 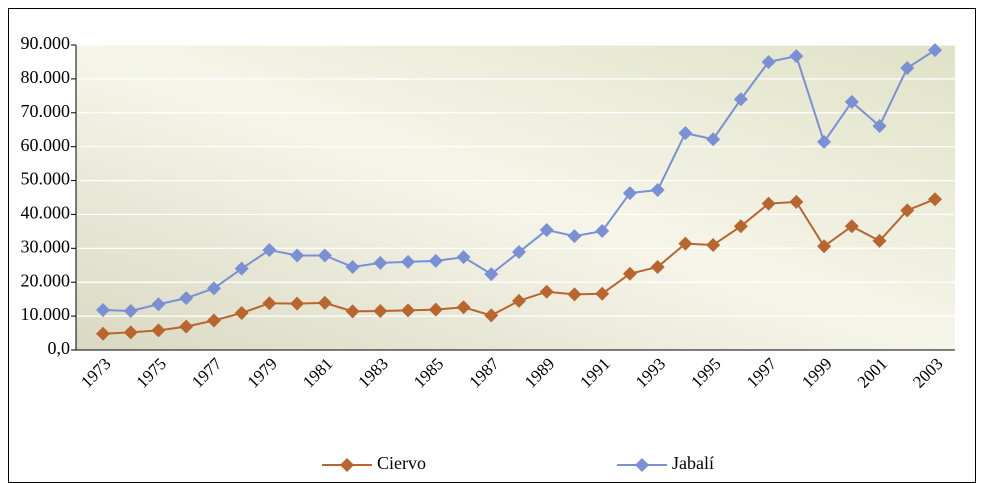 I want to click on legend-label: Ciervo, so click(x=401, y=463).